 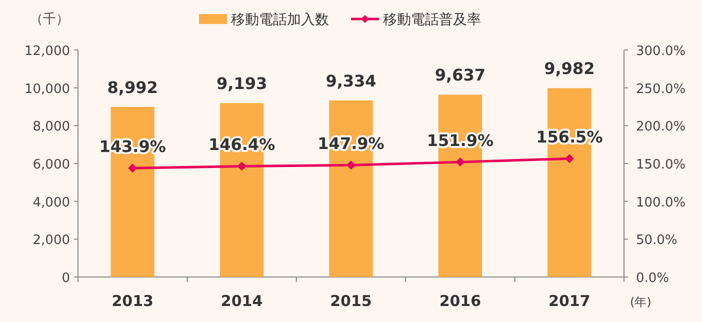 I want to click on data-label: 9,193, so click(x=242, y=84).